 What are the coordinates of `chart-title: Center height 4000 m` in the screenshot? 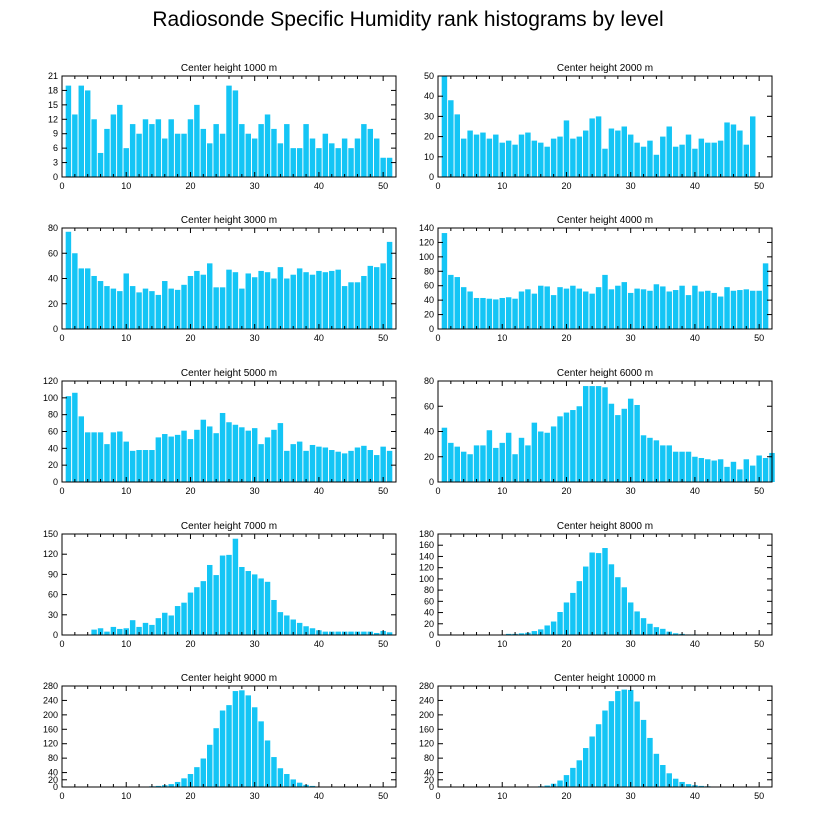 It's located at (605, 220).